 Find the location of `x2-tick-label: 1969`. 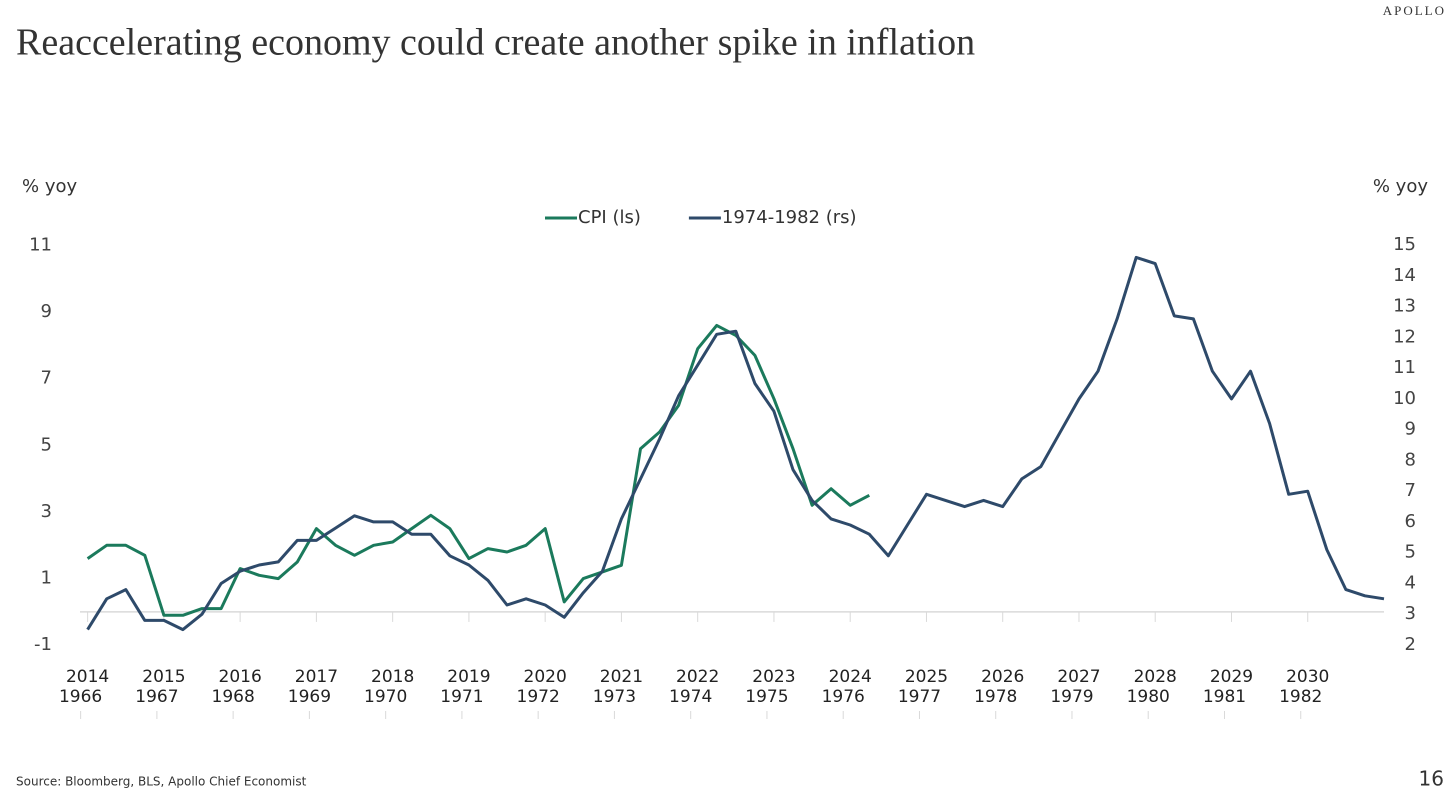

x2-tick-label: 1969 is located at coordinates (309, 697).